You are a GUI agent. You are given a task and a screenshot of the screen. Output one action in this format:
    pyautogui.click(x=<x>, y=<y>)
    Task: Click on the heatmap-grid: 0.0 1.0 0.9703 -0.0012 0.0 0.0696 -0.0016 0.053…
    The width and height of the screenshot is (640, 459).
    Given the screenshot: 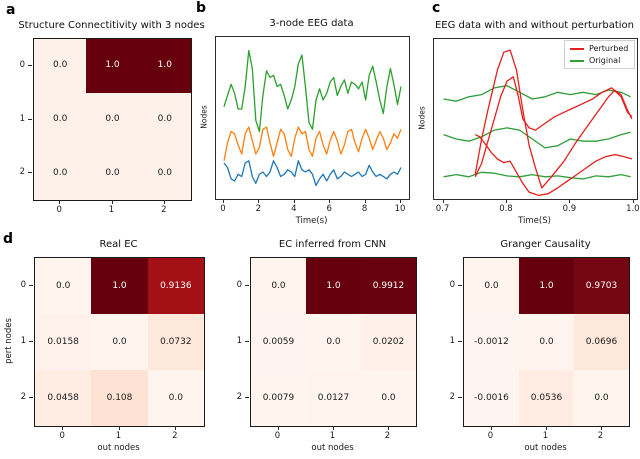 What is the action you would take?
    pyautogui.click(x=546, y=342)
    